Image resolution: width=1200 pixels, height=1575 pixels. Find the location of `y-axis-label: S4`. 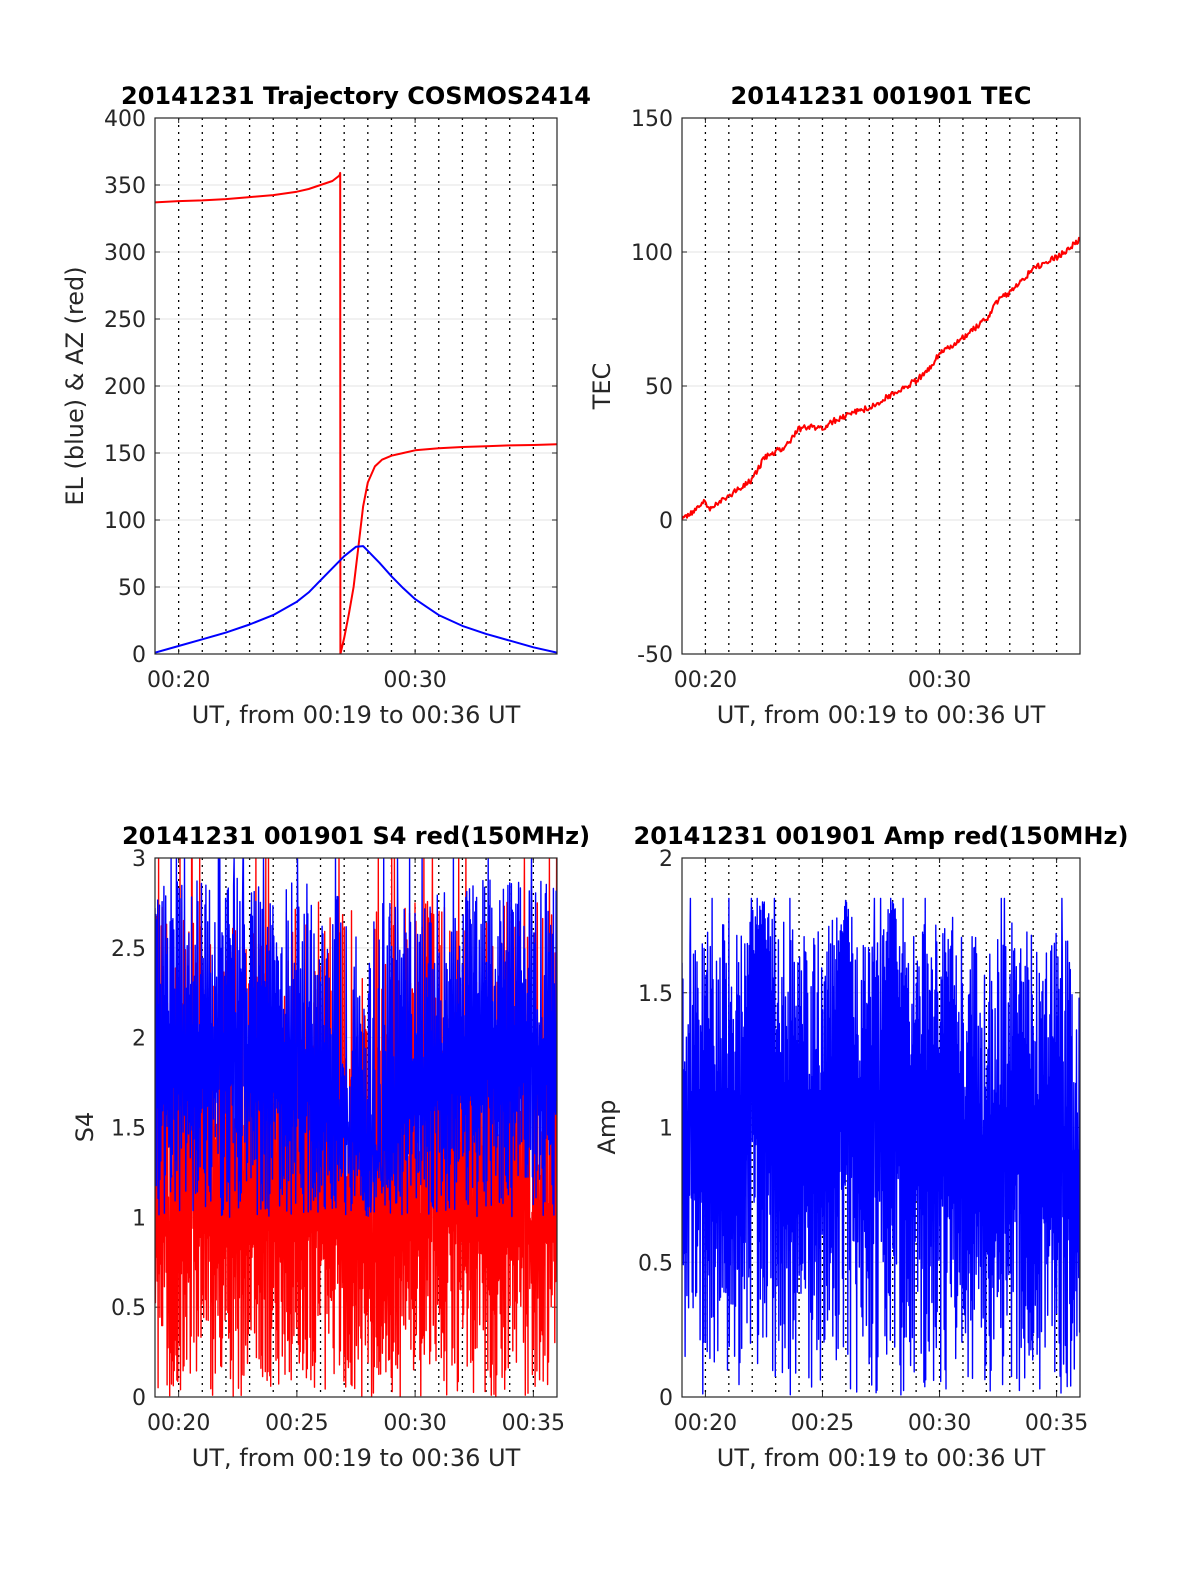

y-axis-label: S4 is located at coordinates (85, 1127).